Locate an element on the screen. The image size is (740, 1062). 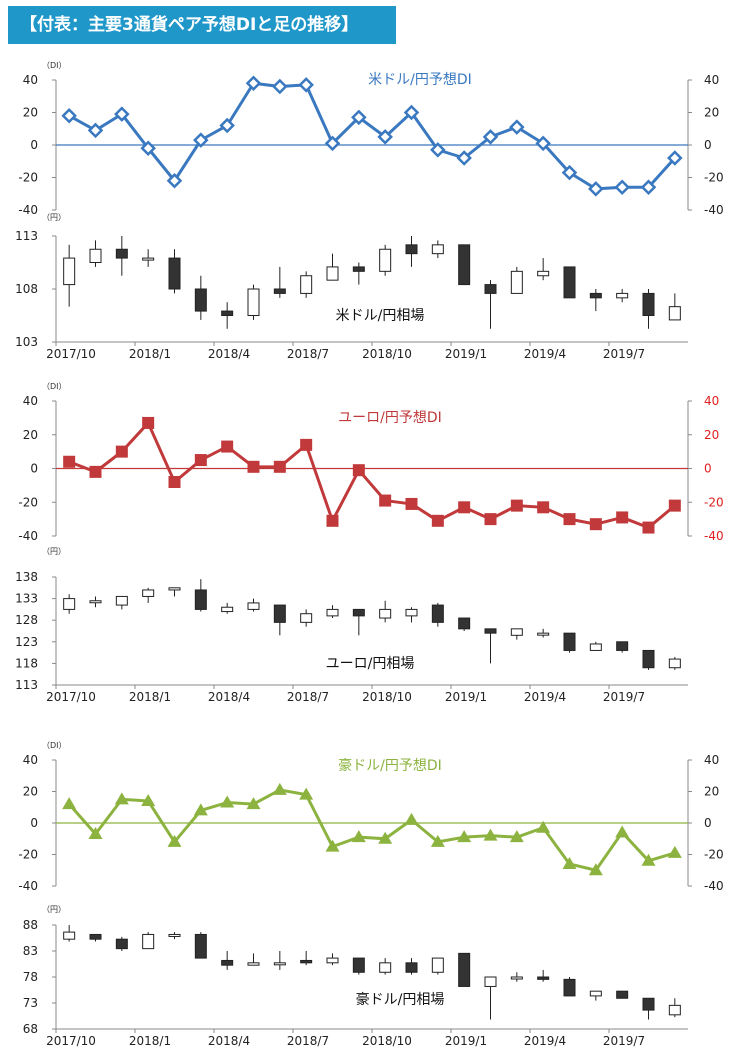
chart-usd-di-series-line is located at coordinates (372, 136).